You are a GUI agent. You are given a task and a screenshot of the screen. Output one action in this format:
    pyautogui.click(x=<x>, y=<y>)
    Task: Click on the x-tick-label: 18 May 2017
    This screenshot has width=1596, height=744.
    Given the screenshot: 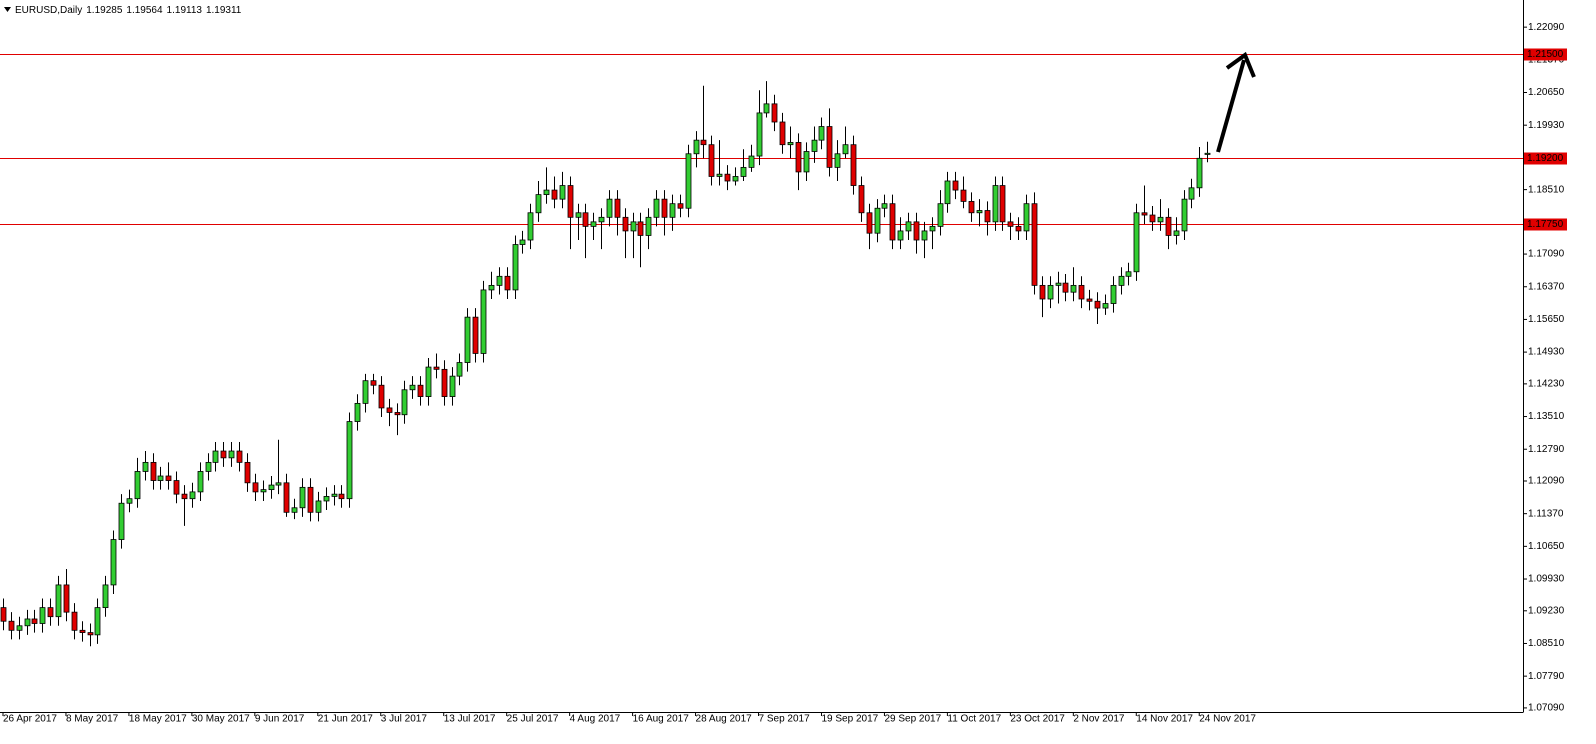 What is the action you would take?
    pyautogui.click(x=158, y=719)
    